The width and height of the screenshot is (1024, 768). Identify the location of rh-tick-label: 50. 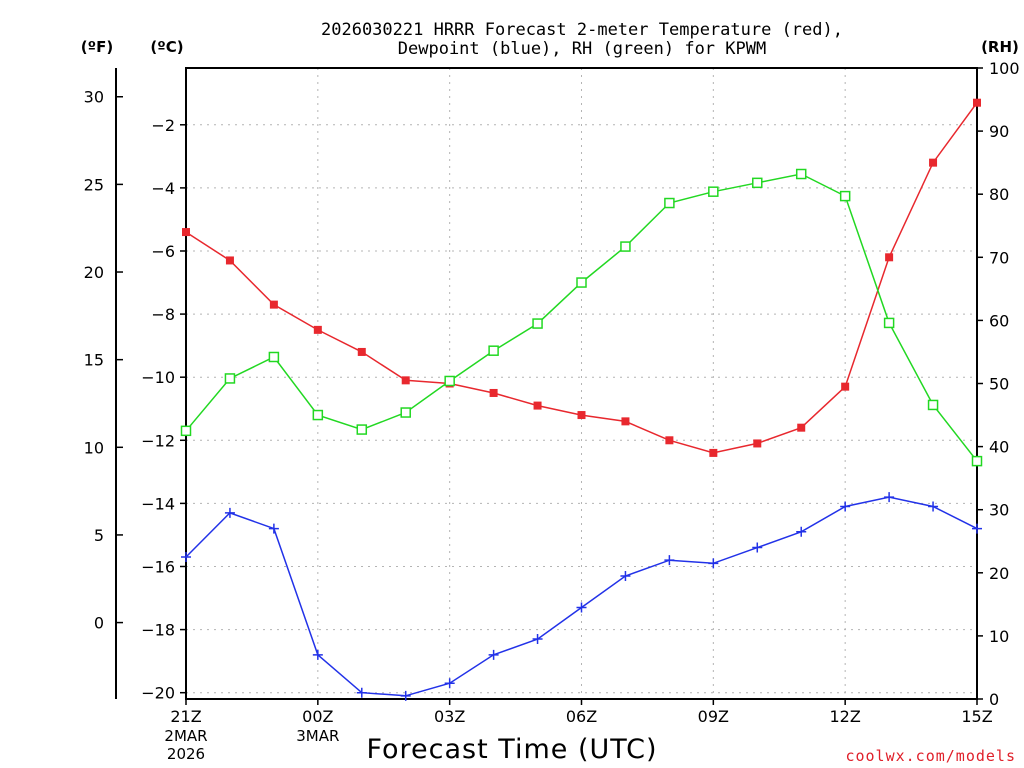
(999, 384).